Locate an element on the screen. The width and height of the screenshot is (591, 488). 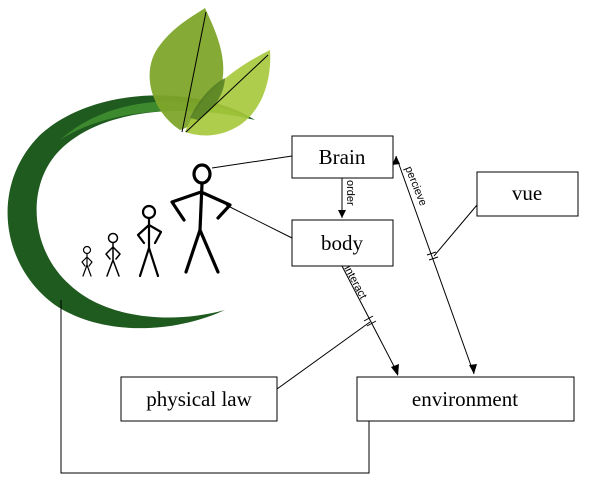
vue-label: vue is located at coordinates (527, 193).